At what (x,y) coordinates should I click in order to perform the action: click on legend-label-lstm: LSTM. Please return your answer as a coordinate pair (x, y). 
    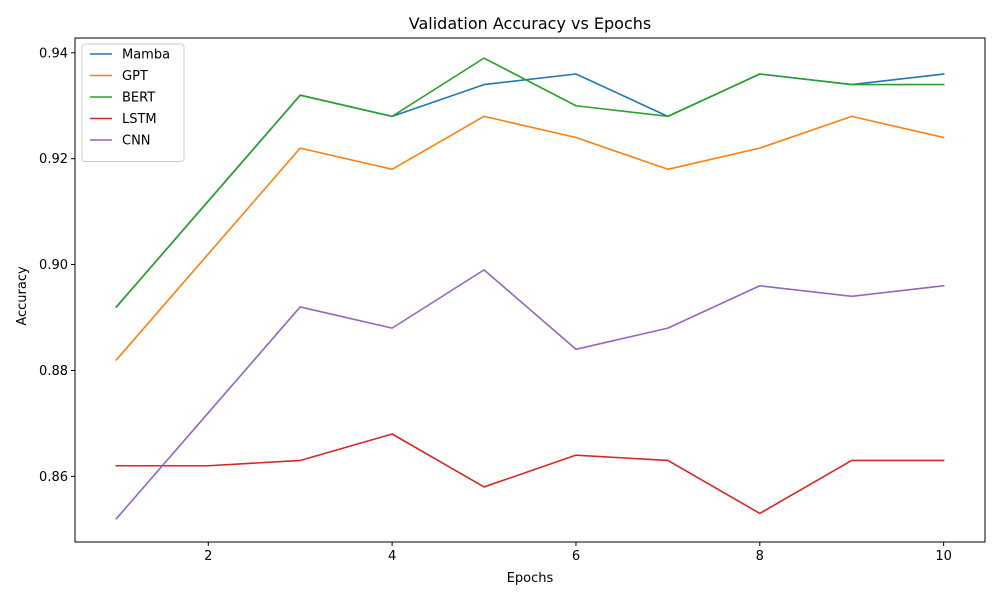
    Looking at the image, I should click on (139, 119).